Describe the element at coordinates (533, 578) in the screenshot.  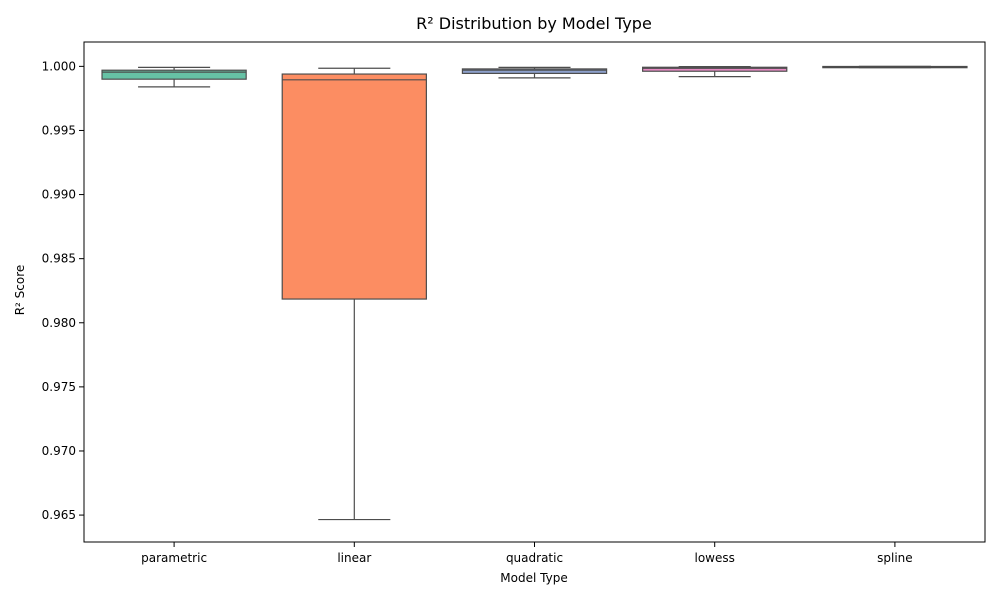
I see `x-axis-label: Model Type` at that location.